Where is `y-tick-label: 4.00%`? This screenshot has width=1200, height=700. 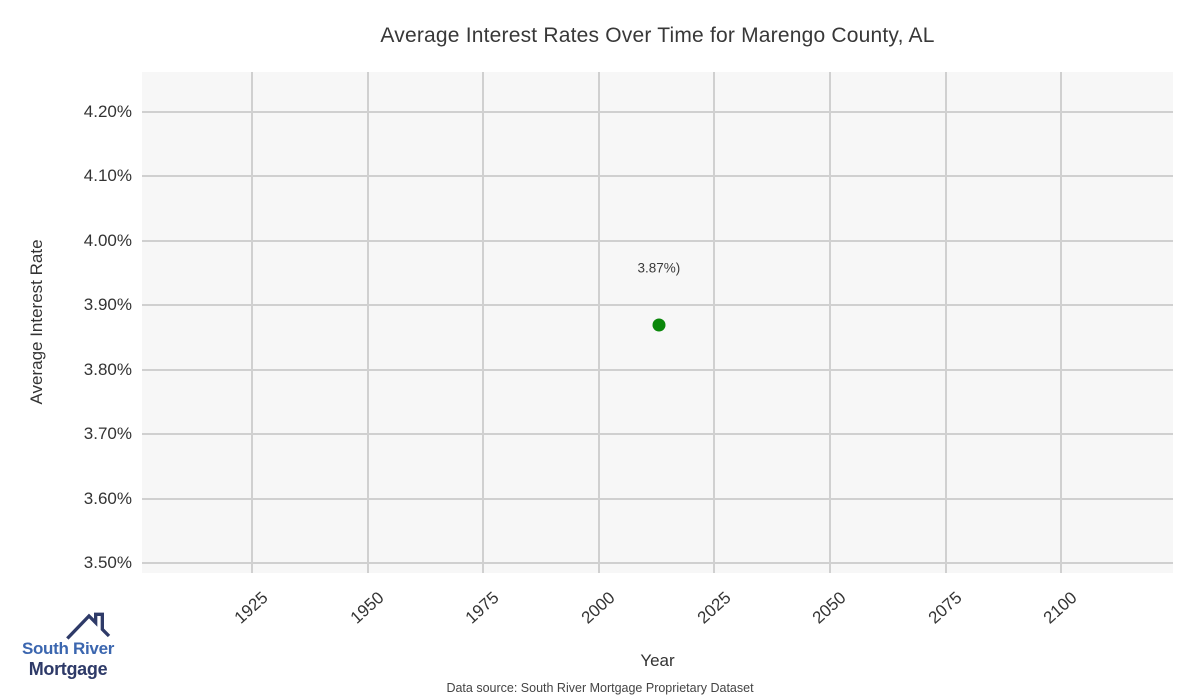 y-tick-label: 4.00% is located at coordinates (107, 240).